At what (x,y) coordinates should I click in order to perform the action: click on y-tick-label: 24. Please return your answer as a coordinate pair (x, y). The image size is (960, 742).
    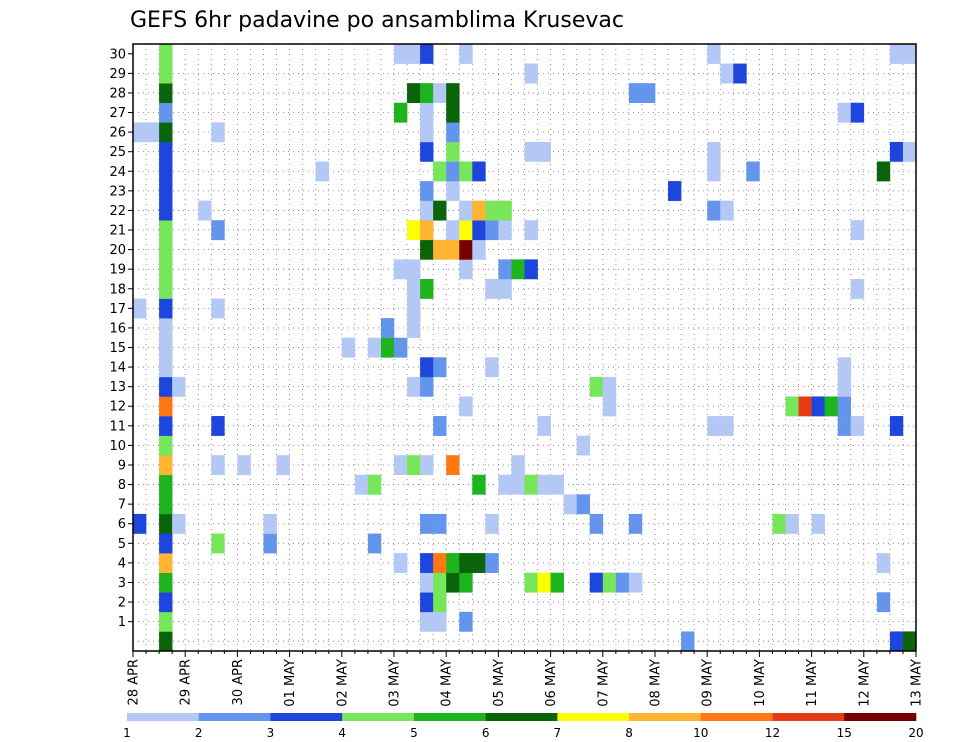
    Looking at the image, I should click on (117, 172).